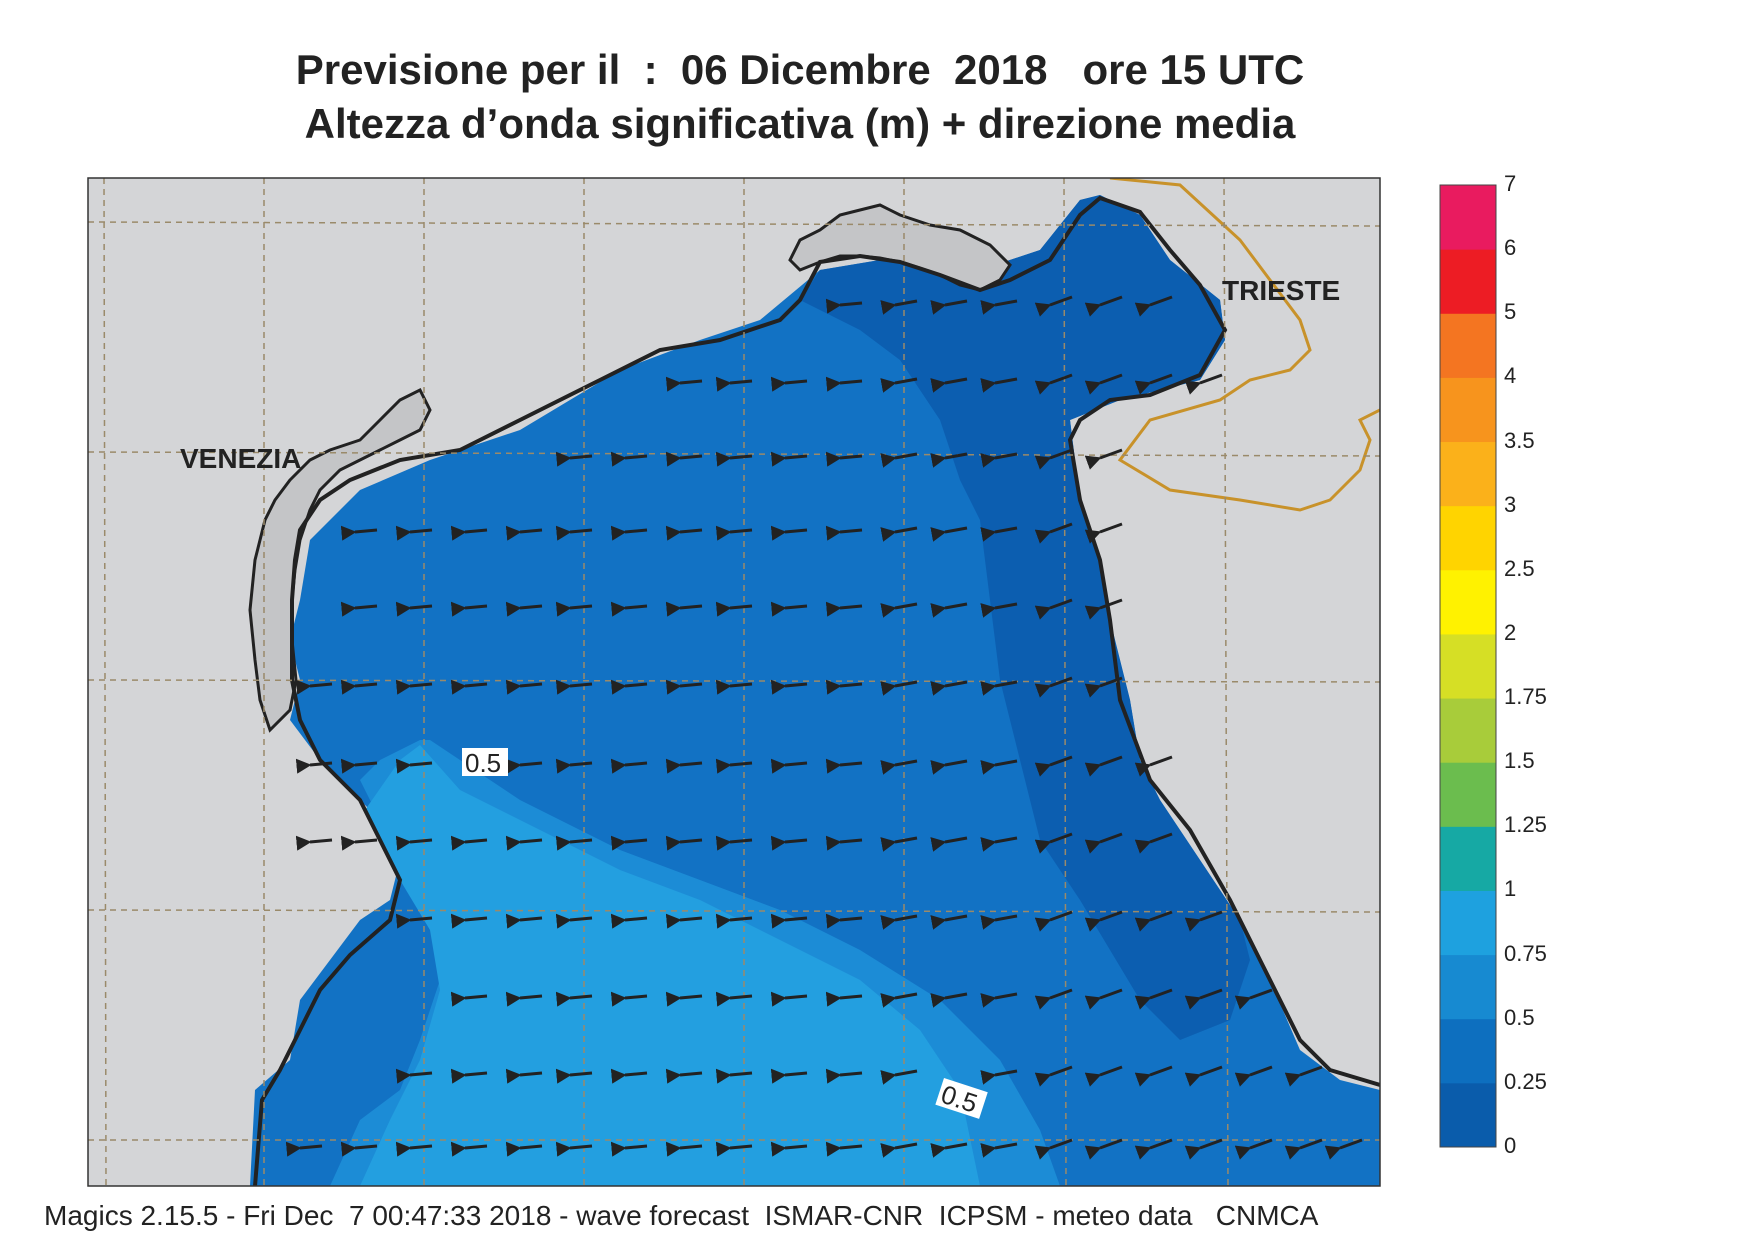 Image resolution: width=1755 pixels, height=1242 pixels. Describe the element at coordinates (1519, 1017) in the screenshot. I see `legend-label: 0.5` at that location.